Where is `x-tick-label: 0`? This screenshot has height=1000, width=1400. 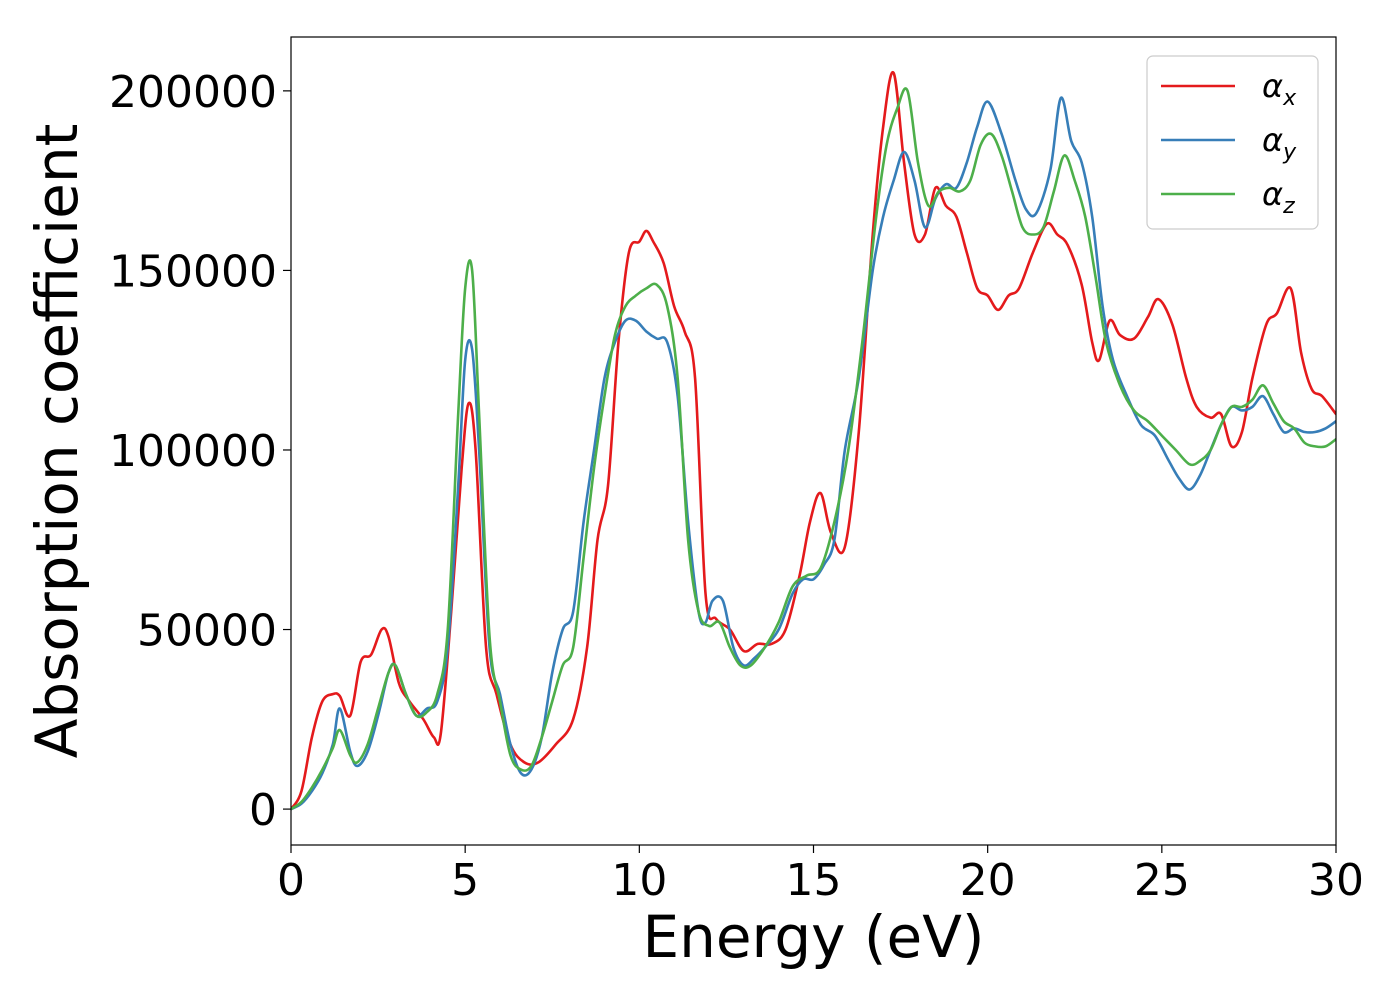
x-tick-label: 0 is located at coordinates (291, 880).